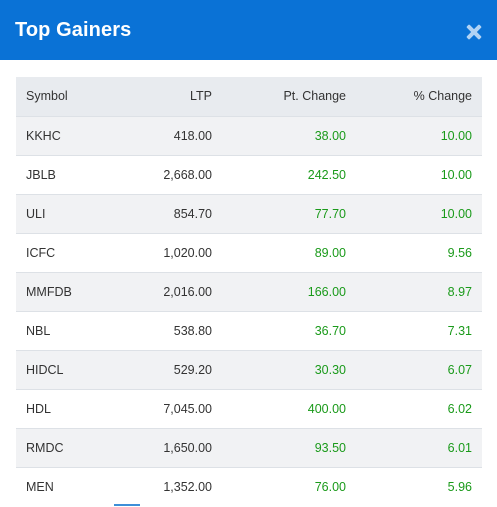  What do you see at coordinates (330, 330) in the screenshot?
I see `pt-change-cell: 36.70` at bounding box center [330, 330].